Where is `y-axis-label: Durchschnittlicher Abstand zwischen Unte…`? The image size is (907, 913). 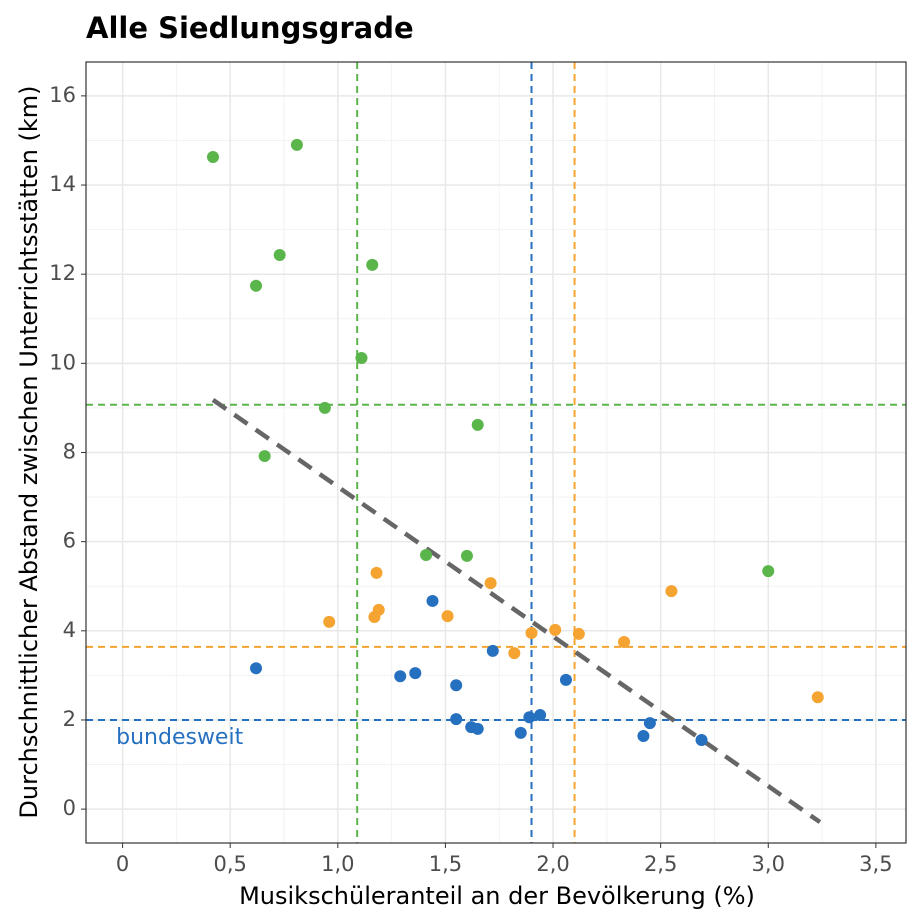
y-axis-label: Durchschnittlicher Abstand zwischen Unte… is located at coordinates (29, 451).